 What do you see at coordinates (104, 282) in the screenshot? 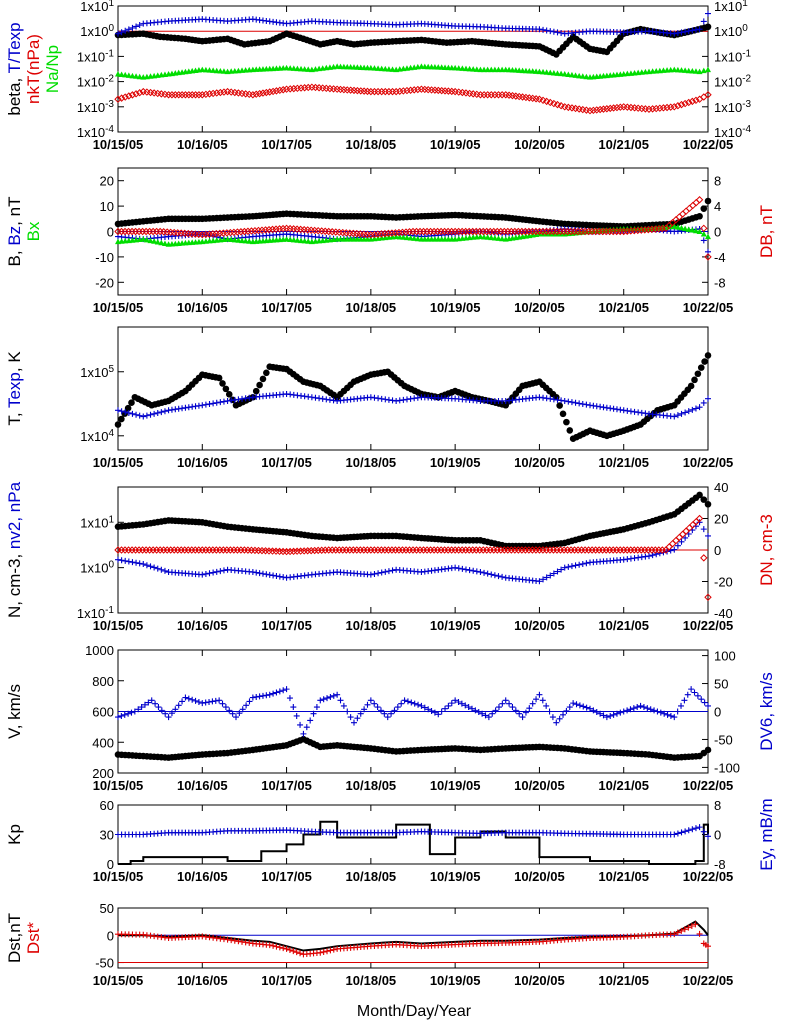
I see `tick-label: -20` at bounding box center [104, 282].